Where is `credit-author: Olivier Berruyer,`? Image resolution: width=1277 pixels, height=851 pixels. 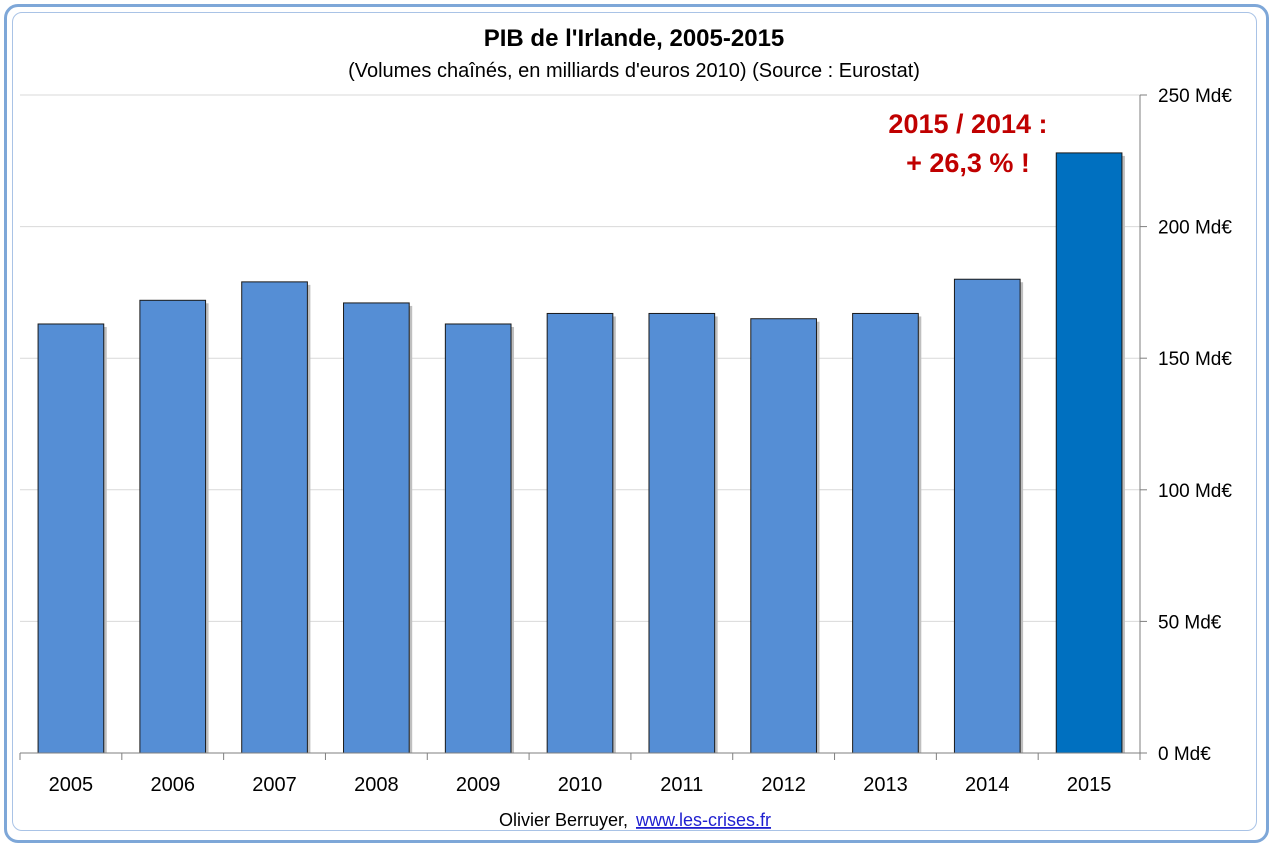 credit-author: Olivier Berruyer, is located at coordinates (563, 820).